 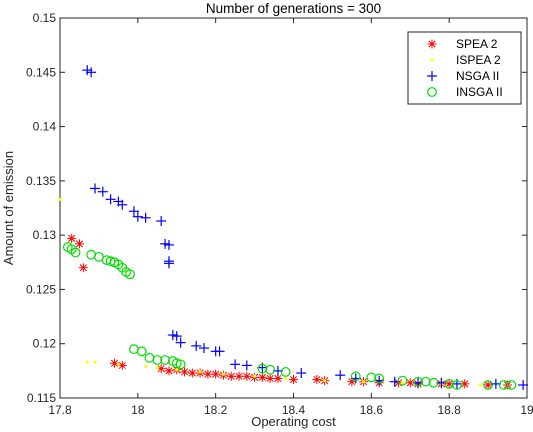 I want to click on y-tick-label: 0.13, so click(x=45, y=235).